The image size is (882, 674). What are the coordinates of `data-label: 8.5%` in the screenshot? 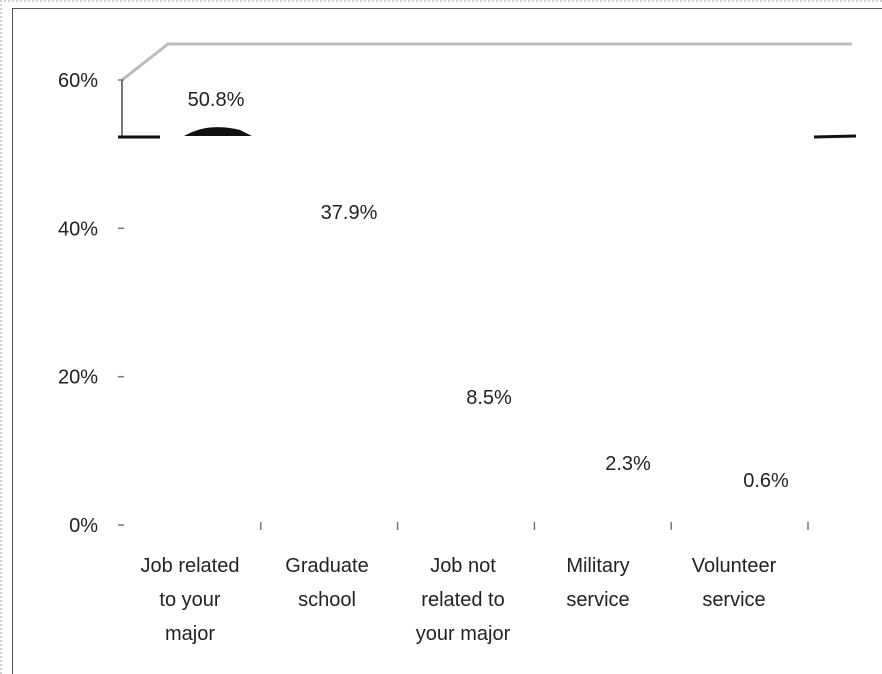 It's located at (489, 398).